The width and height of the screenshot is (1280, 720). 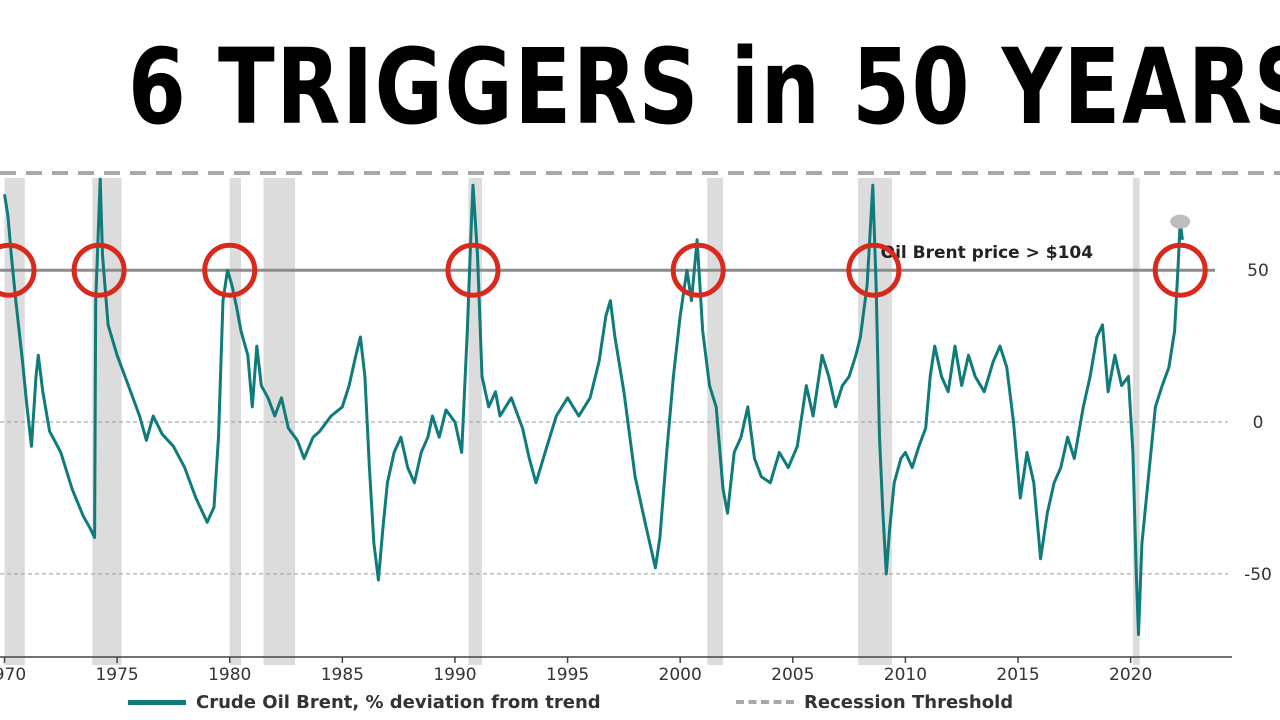 I want to click on peak-circles, so click(x=604, y=270).